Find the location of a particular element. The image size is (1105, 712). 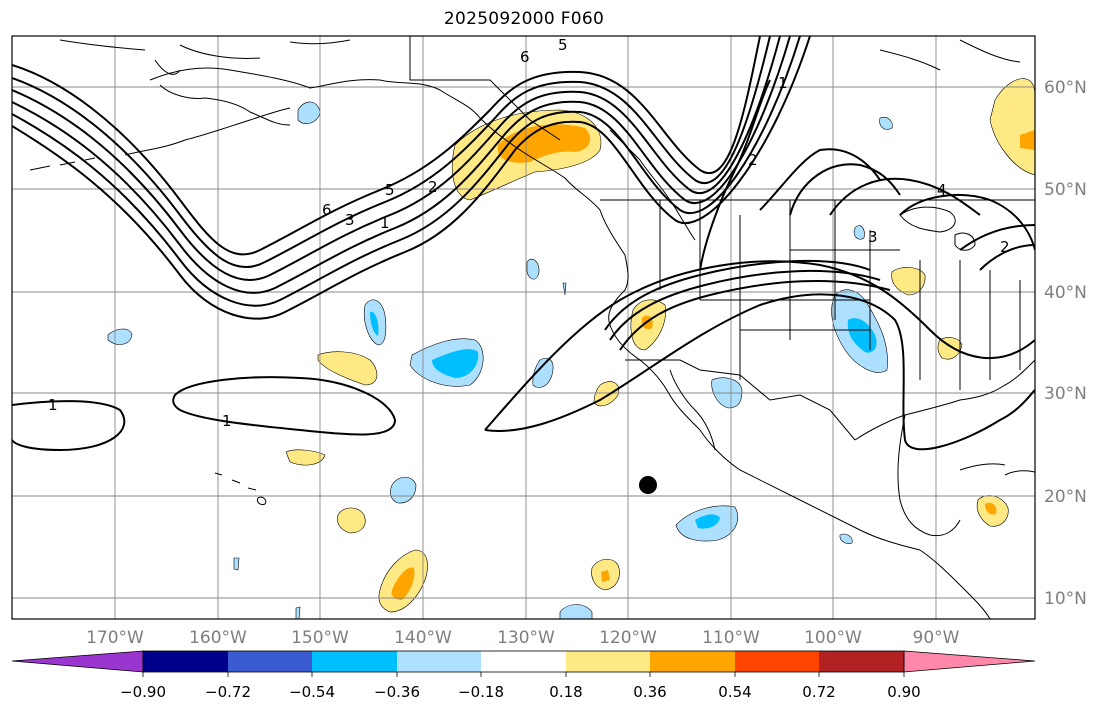

lon-label: 140°W is located at coordinates (423, 638).